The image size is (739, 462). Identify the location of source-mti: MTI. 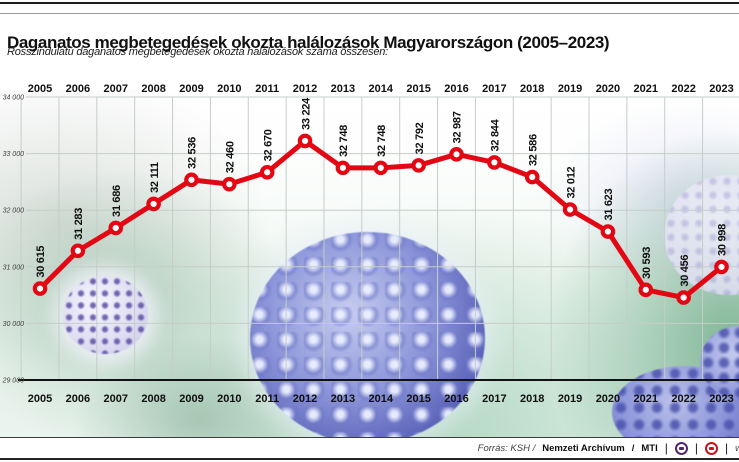
(649, 448).